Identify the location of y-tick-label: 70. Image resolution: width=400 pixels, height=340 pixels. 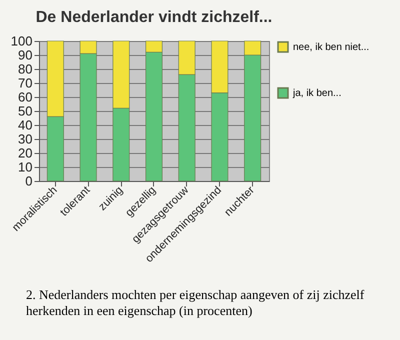
(25, 83).